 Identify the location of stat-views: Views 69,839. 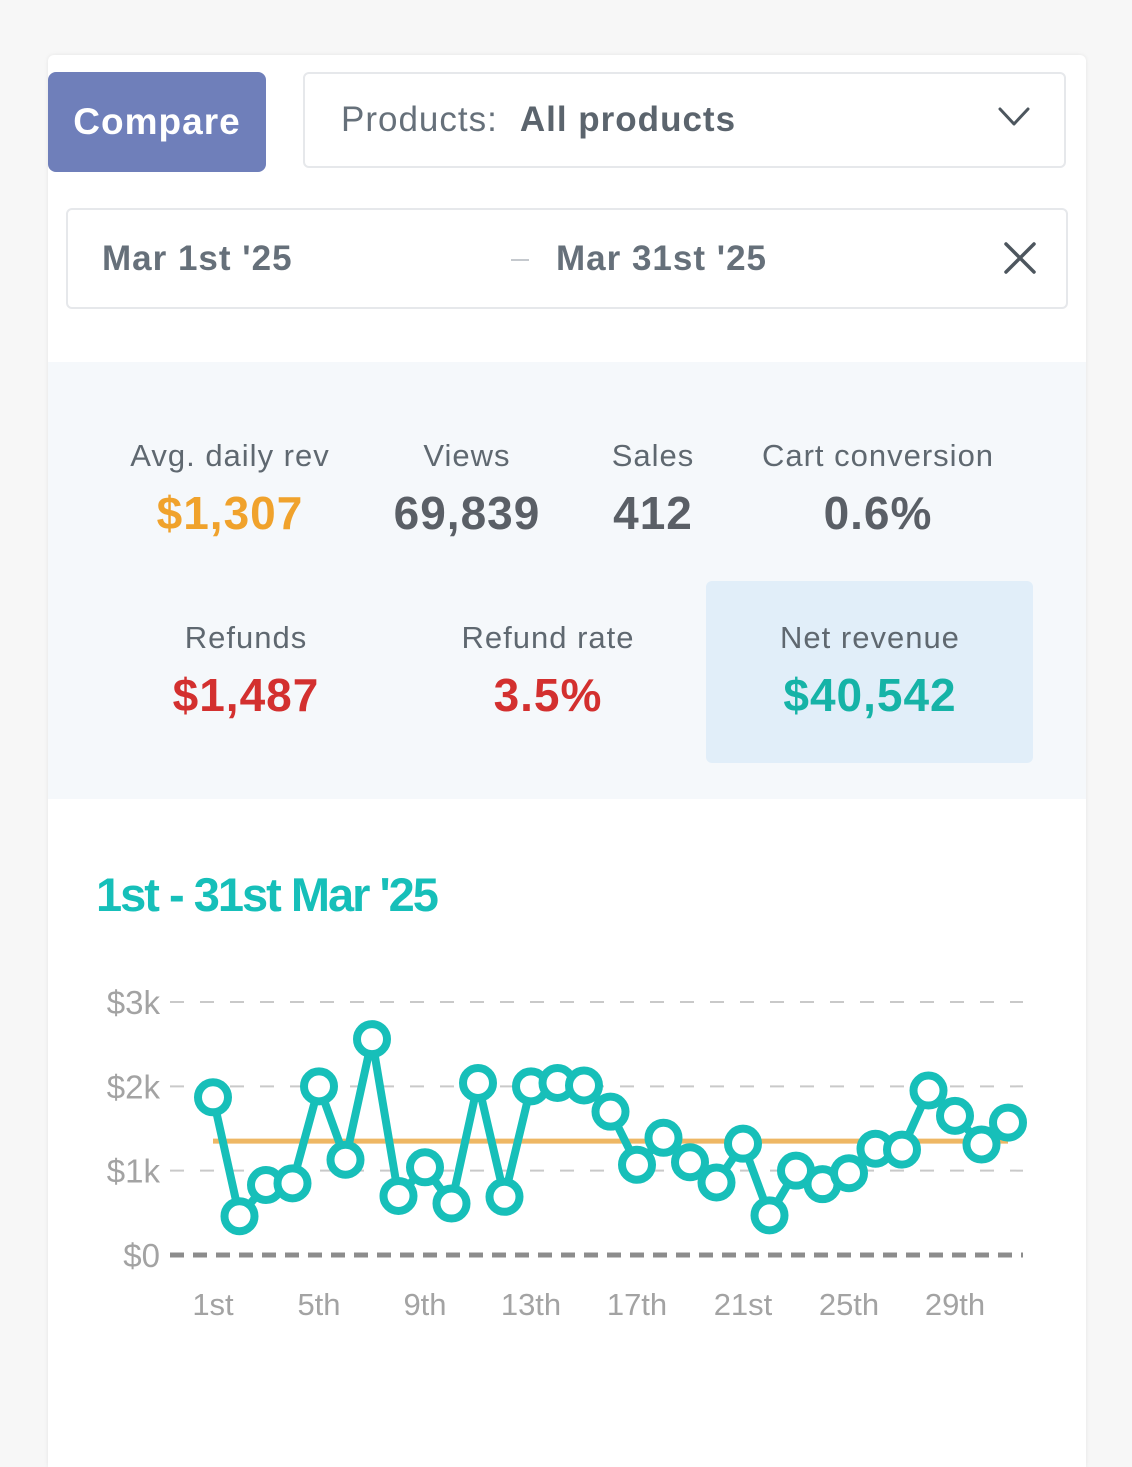
(467, 489).